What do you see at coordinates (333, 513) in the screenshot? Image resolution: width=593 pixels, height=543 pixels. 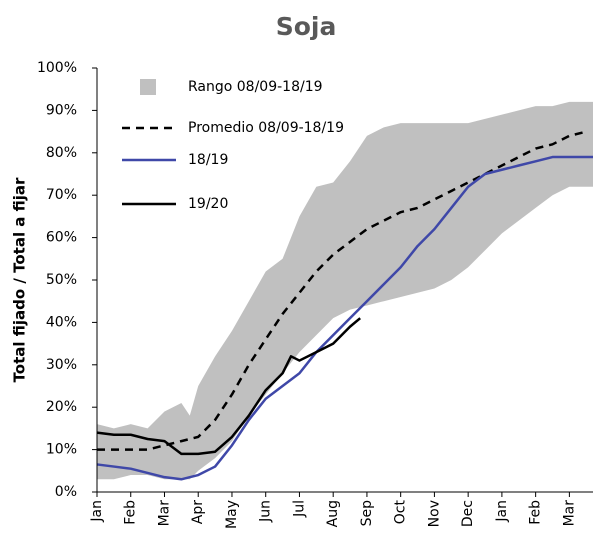 I see `x-tick-label: Aug` at bounding box center [333, 513].